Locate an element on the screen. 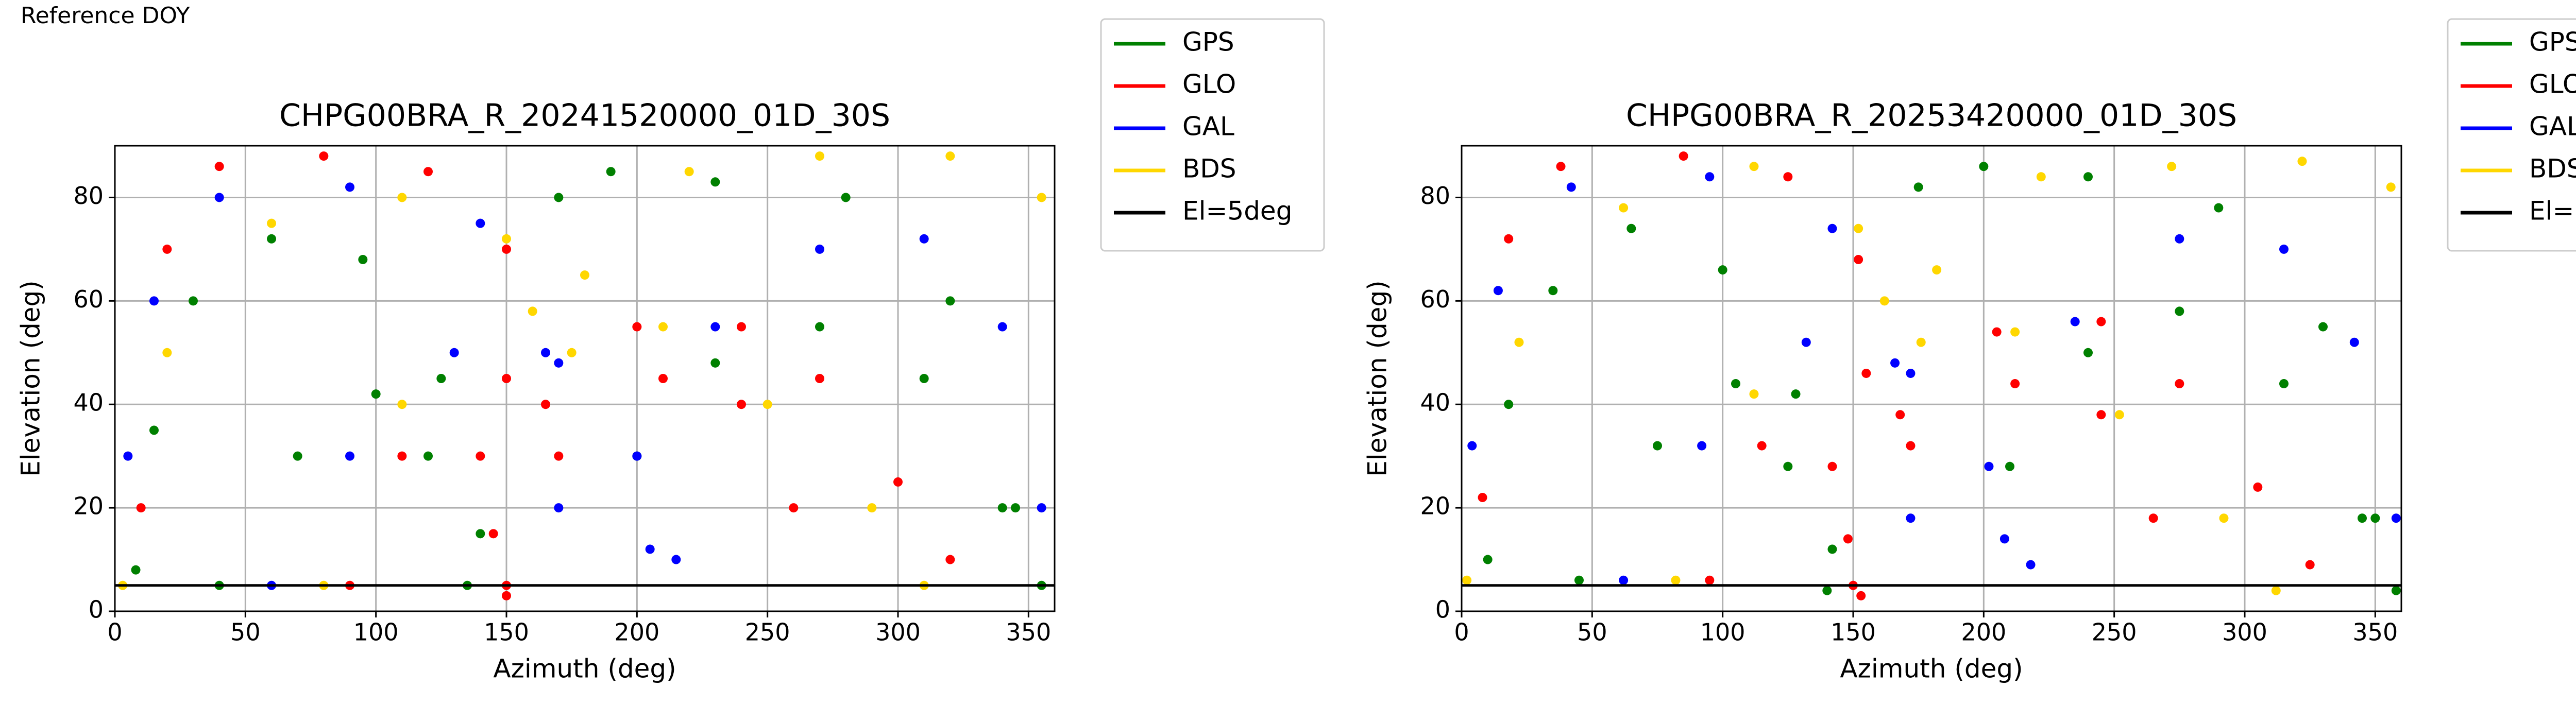  x-tick-label: 50 is located at coordinates (1592, 632).